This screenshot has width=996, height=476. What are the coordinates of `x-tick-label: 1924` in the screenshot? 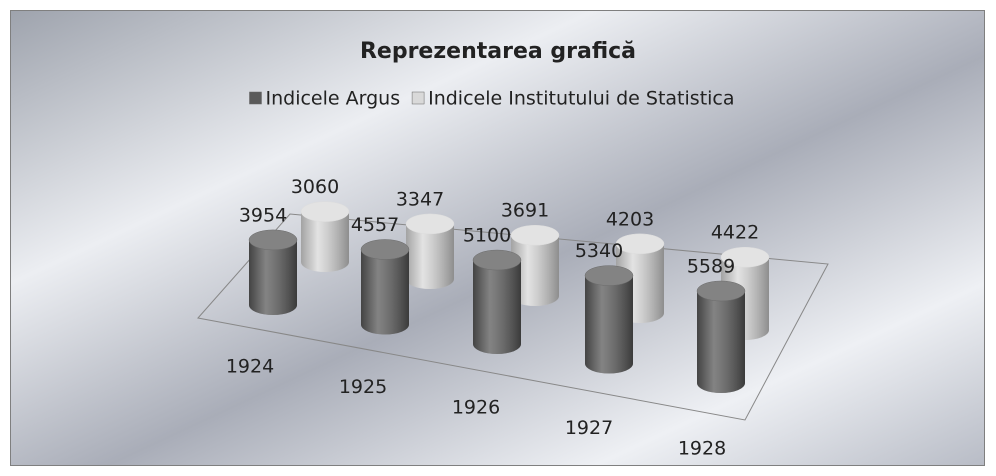 It's located at (250, 367).